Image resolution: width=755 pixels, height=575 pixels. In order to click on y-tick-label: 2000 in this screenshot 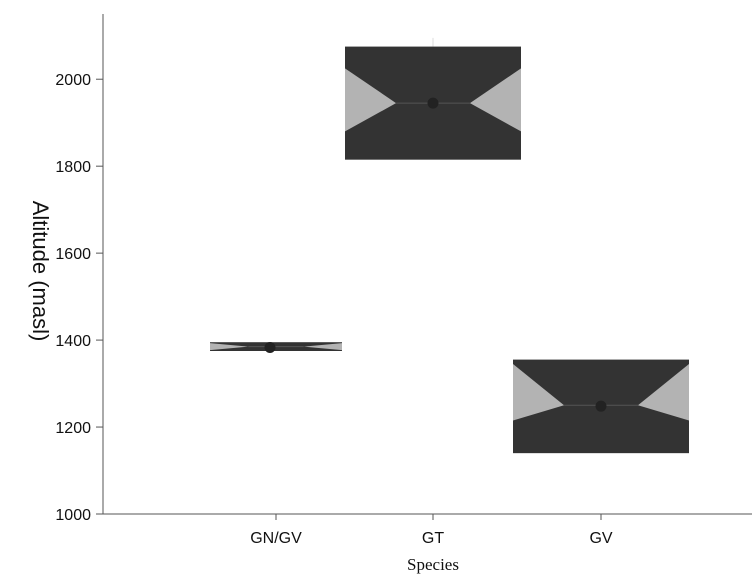, I will do `click(73, 80)`.